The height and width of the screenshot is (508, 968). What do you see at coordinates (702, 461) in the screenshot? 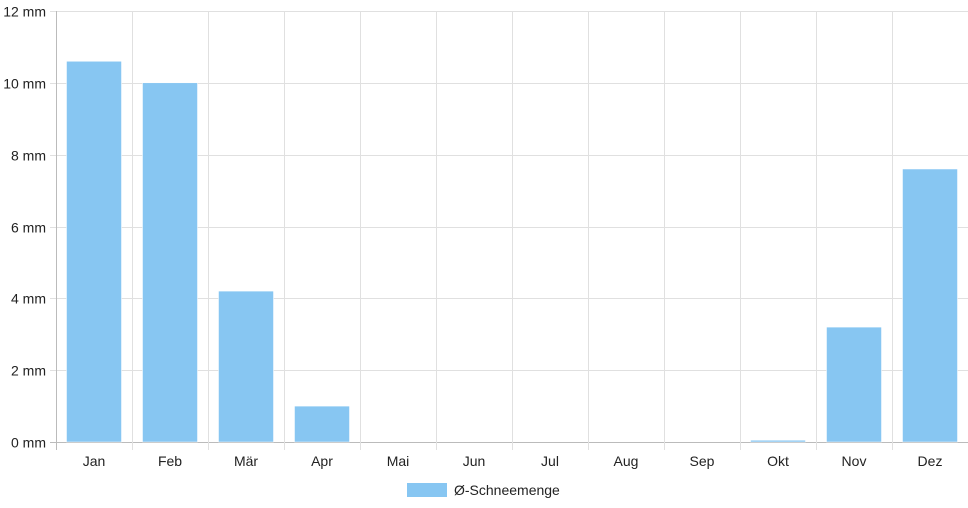
I see `x-tick-label: Sep` at bounding box center [702, 461].